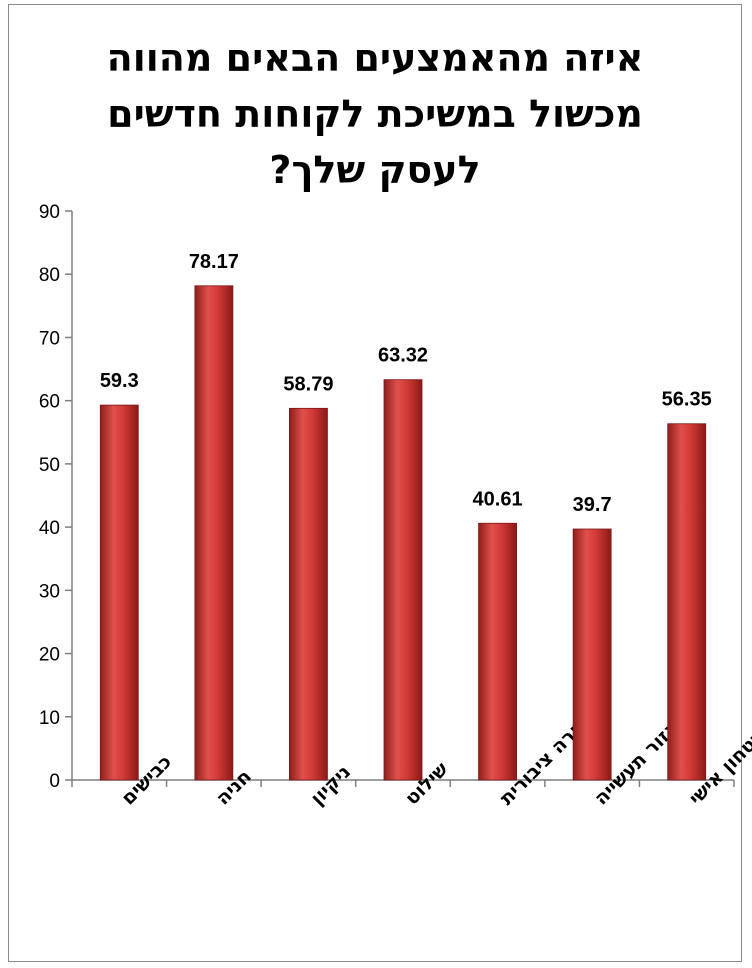 This screenshot has height=968, width=752. Describe the element at coordinates (49, 655) in the screenshot. I see `y-tick-label: 20` at that location.